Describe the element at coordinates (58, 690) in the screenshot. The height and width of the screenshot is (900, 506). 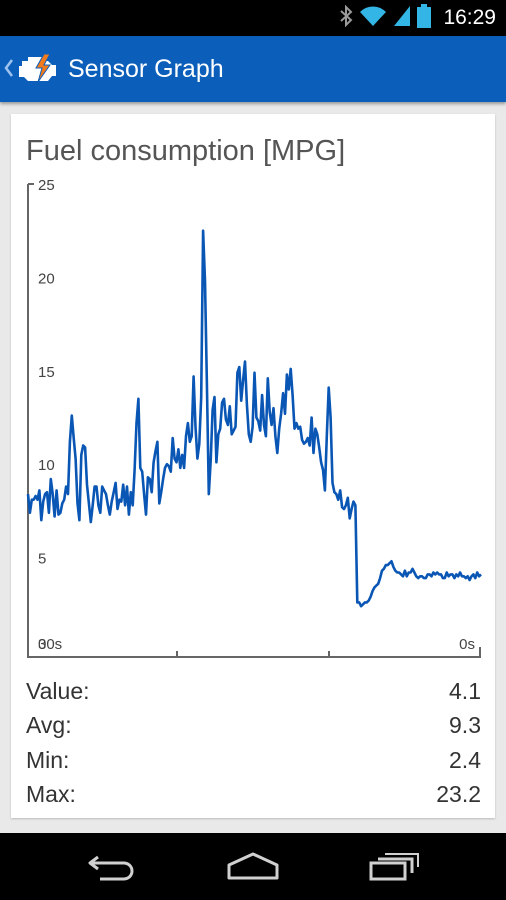
I see `stat-label: Value:` at that location.